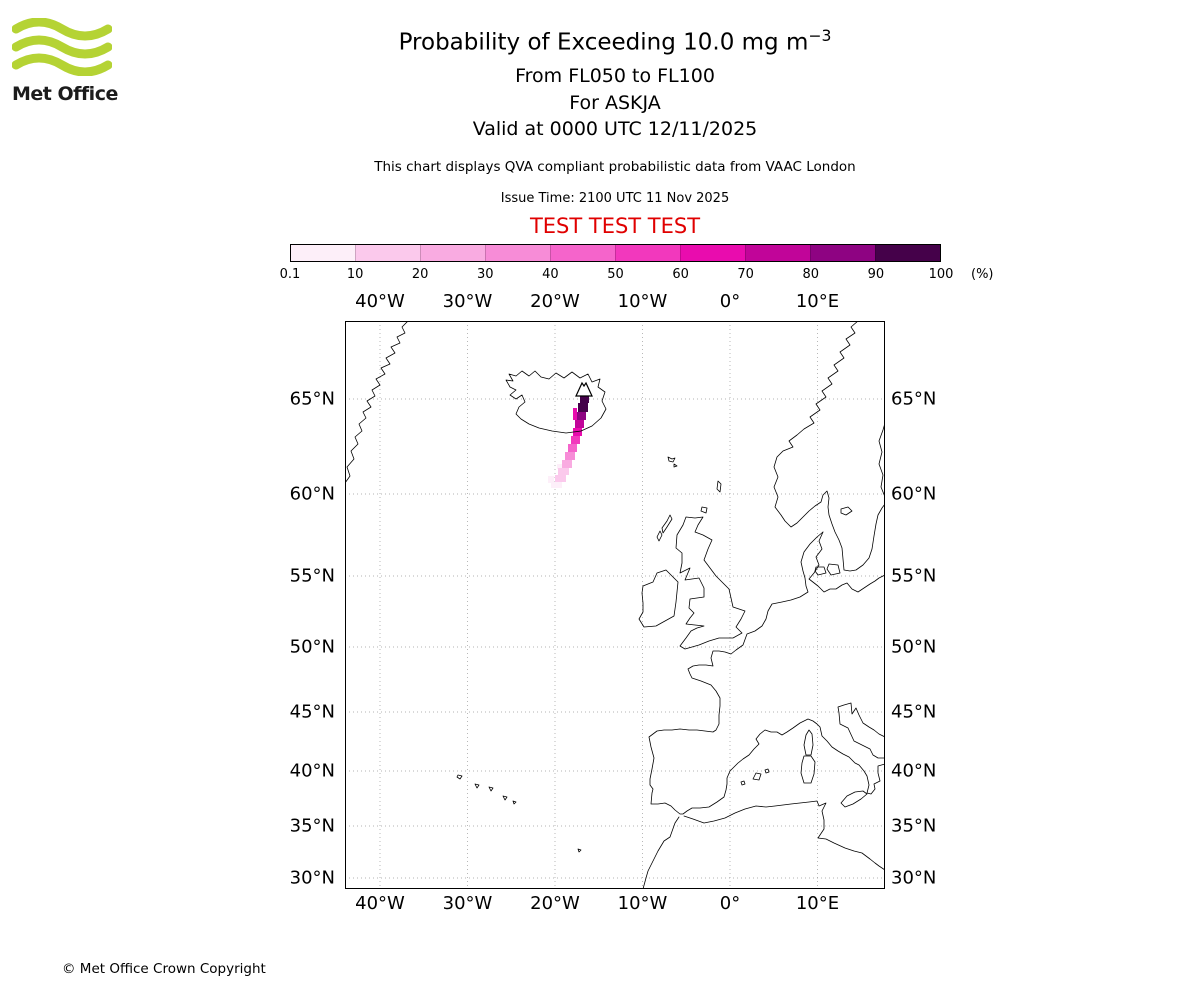 This screenshot has height=1000, width=1200. What do you see at coordinates (829, 446) in the screenshot?
I see `coastline-norway-sweden` at bounding box center [829, 446].